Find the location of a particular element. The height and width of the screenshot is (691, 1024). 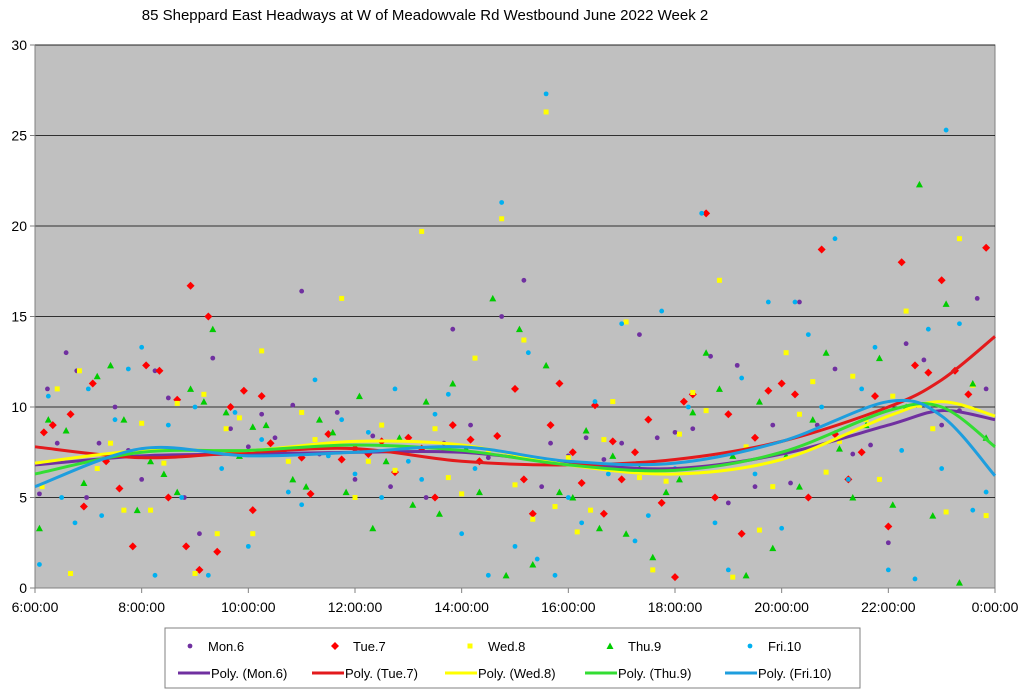

x-tick-label: 12:00:00 is located at coordinates (355, 607).